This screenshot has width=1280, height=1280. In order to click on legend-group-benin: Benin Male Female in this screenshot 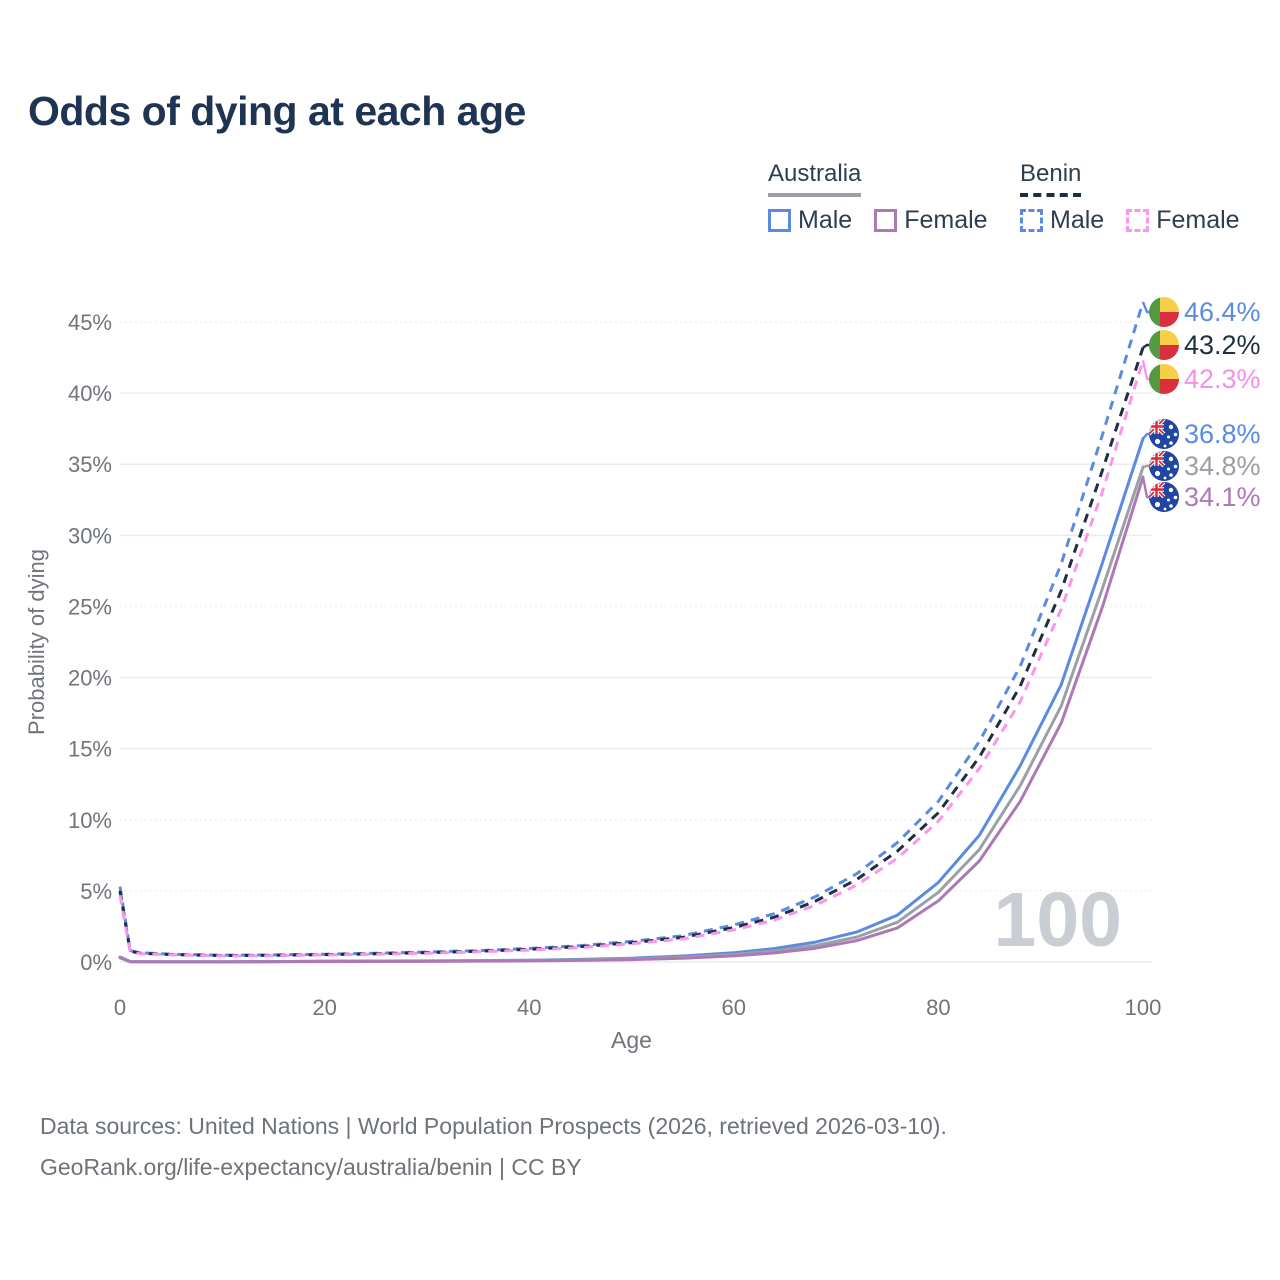, I will do `click(1130, 197)`.